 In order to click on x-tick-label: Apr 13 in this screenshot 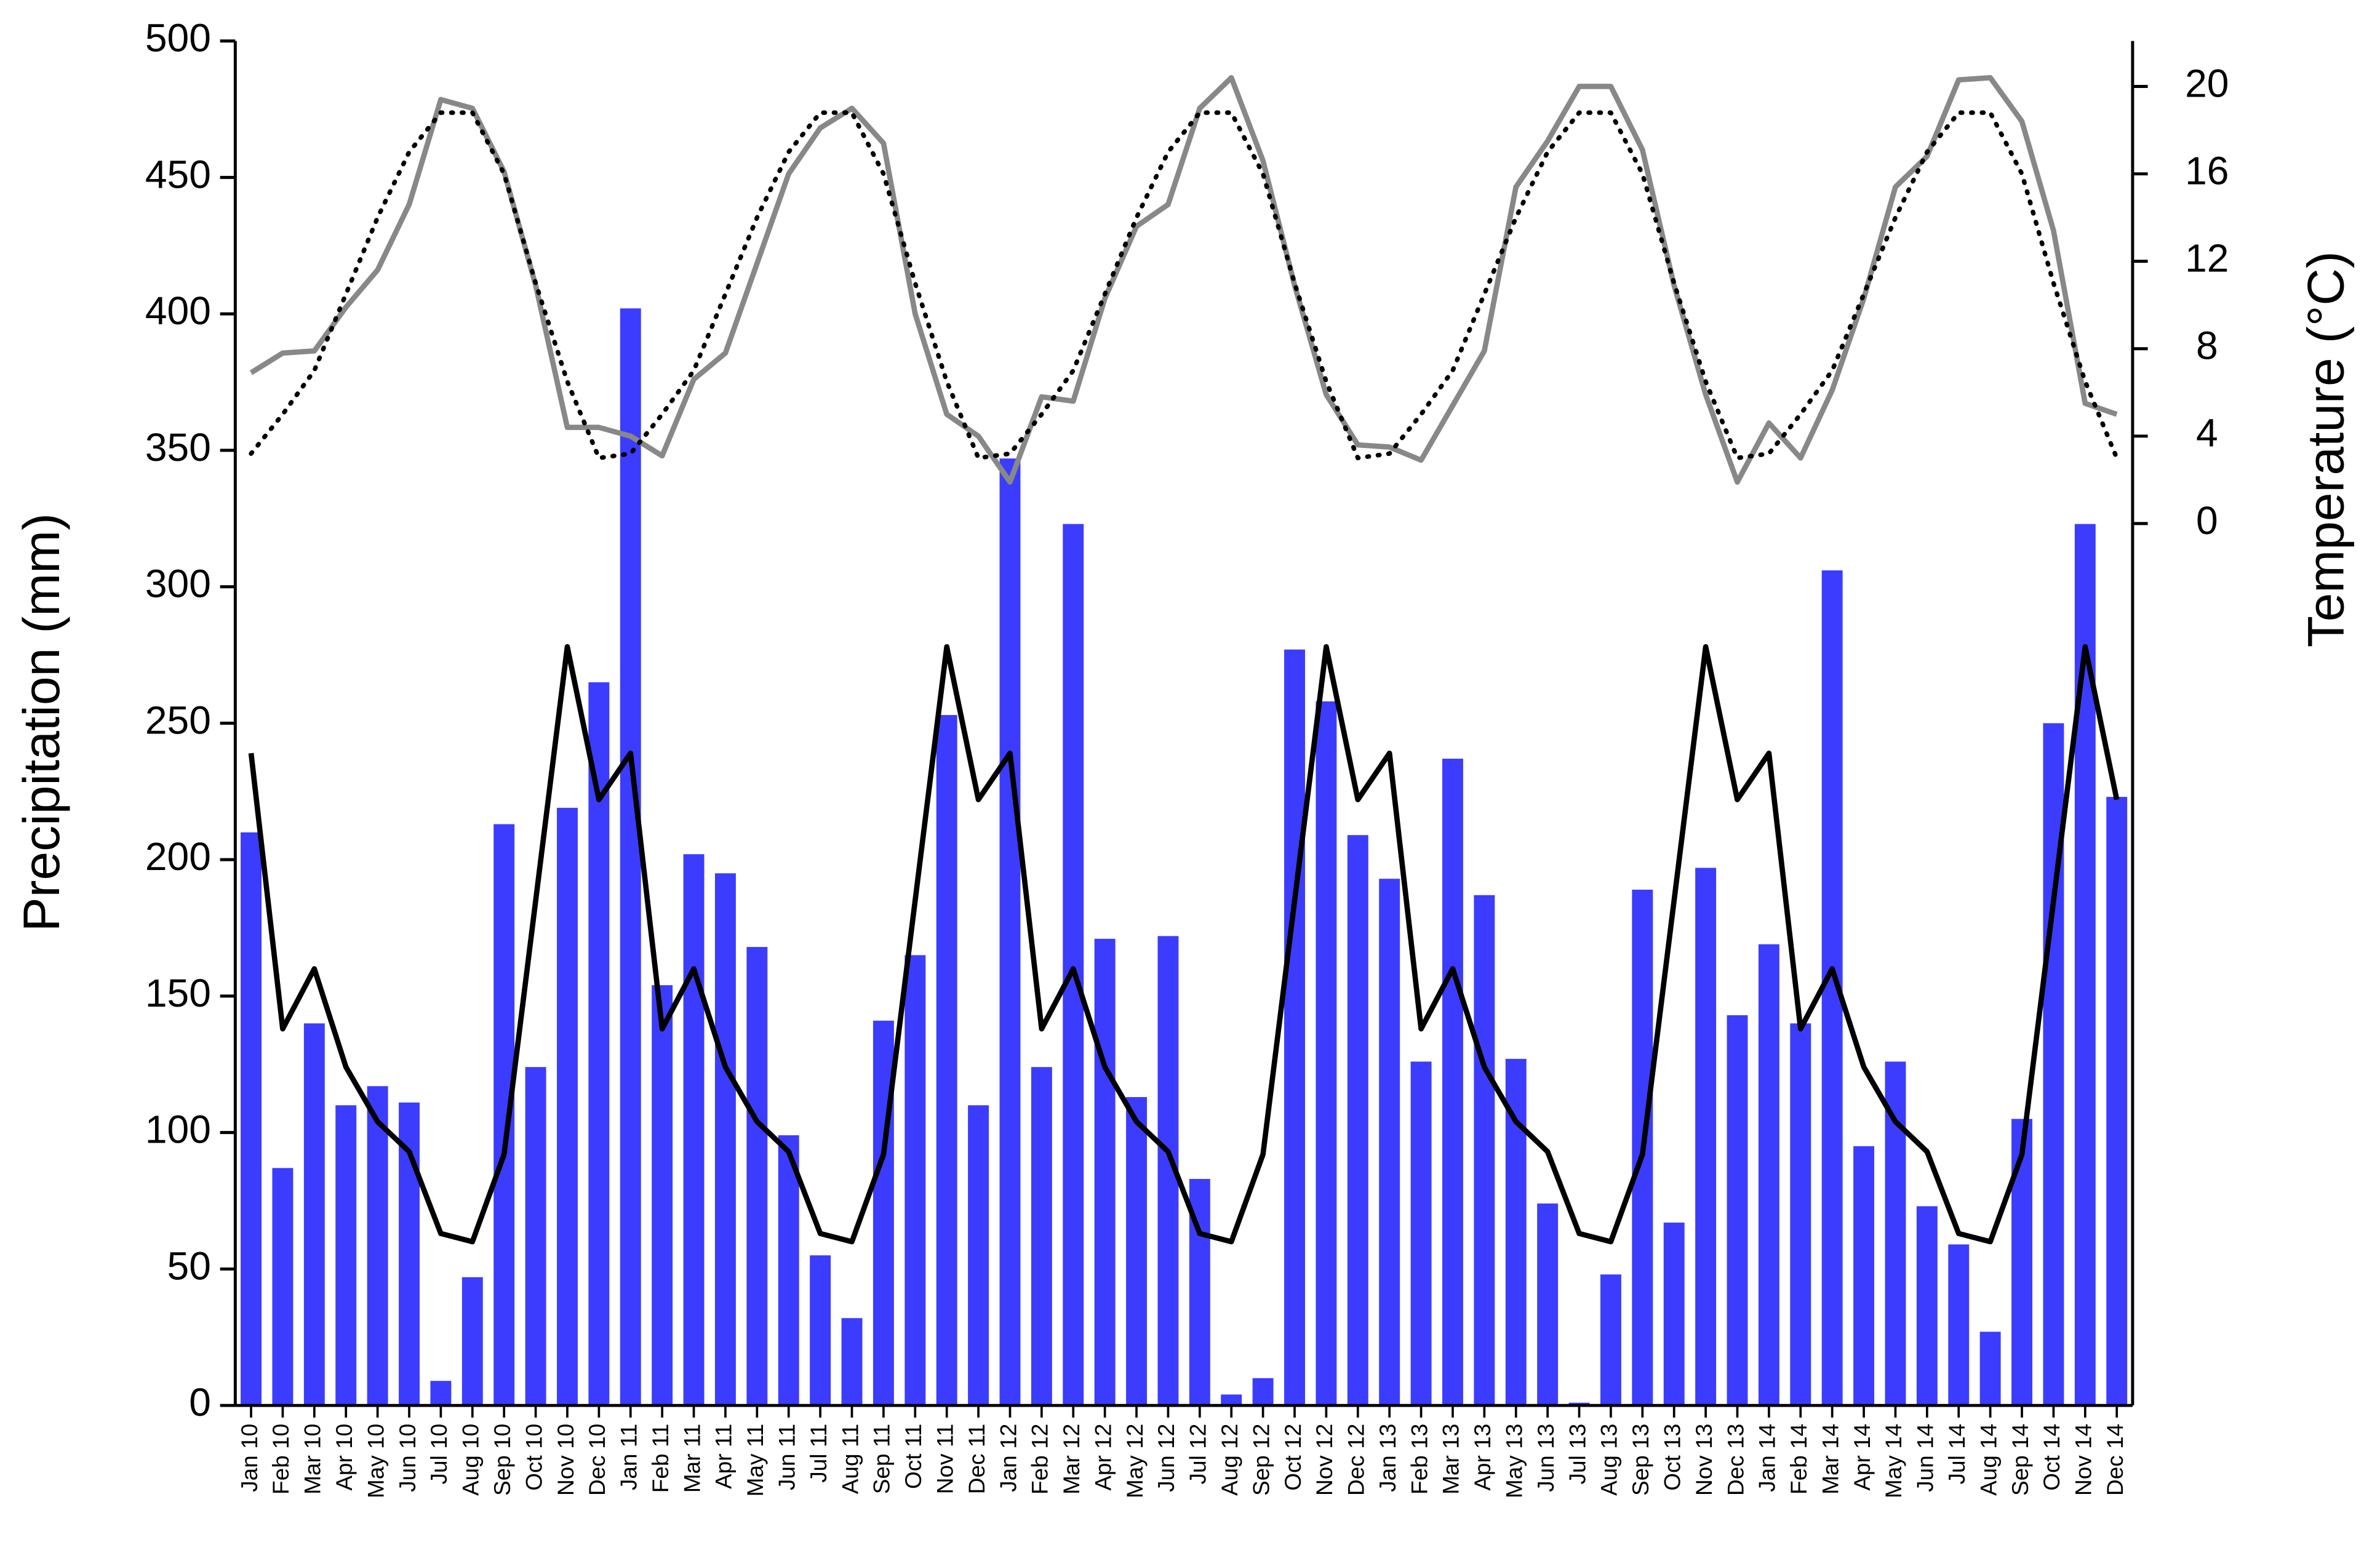, I will do `click(1482, 1457)`.